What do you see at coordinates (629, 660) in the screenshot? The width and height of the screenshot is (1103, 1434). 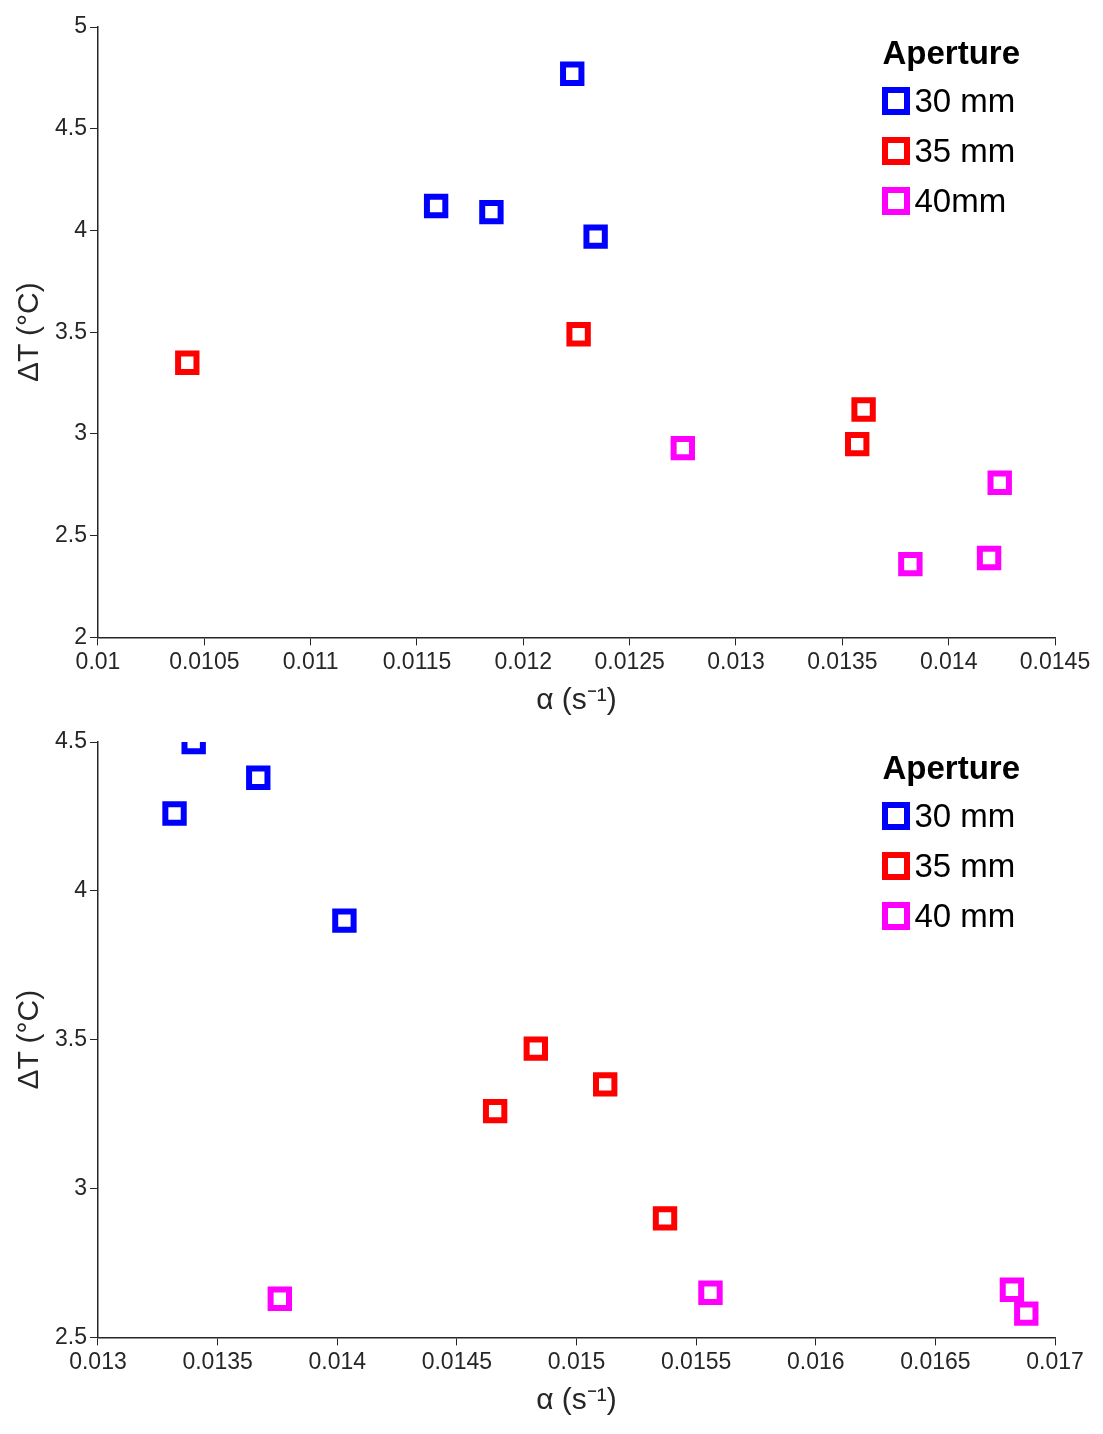 I see `x-tick-label: 0.0125` at bounding box center [629, 660].